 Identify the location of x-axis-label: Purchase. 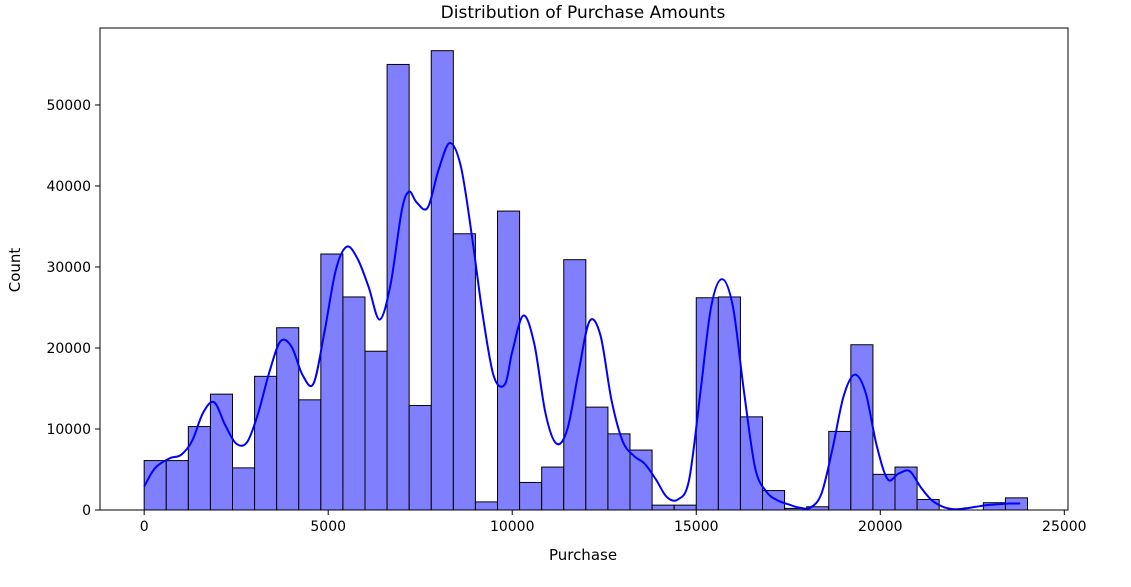
(583, 555).